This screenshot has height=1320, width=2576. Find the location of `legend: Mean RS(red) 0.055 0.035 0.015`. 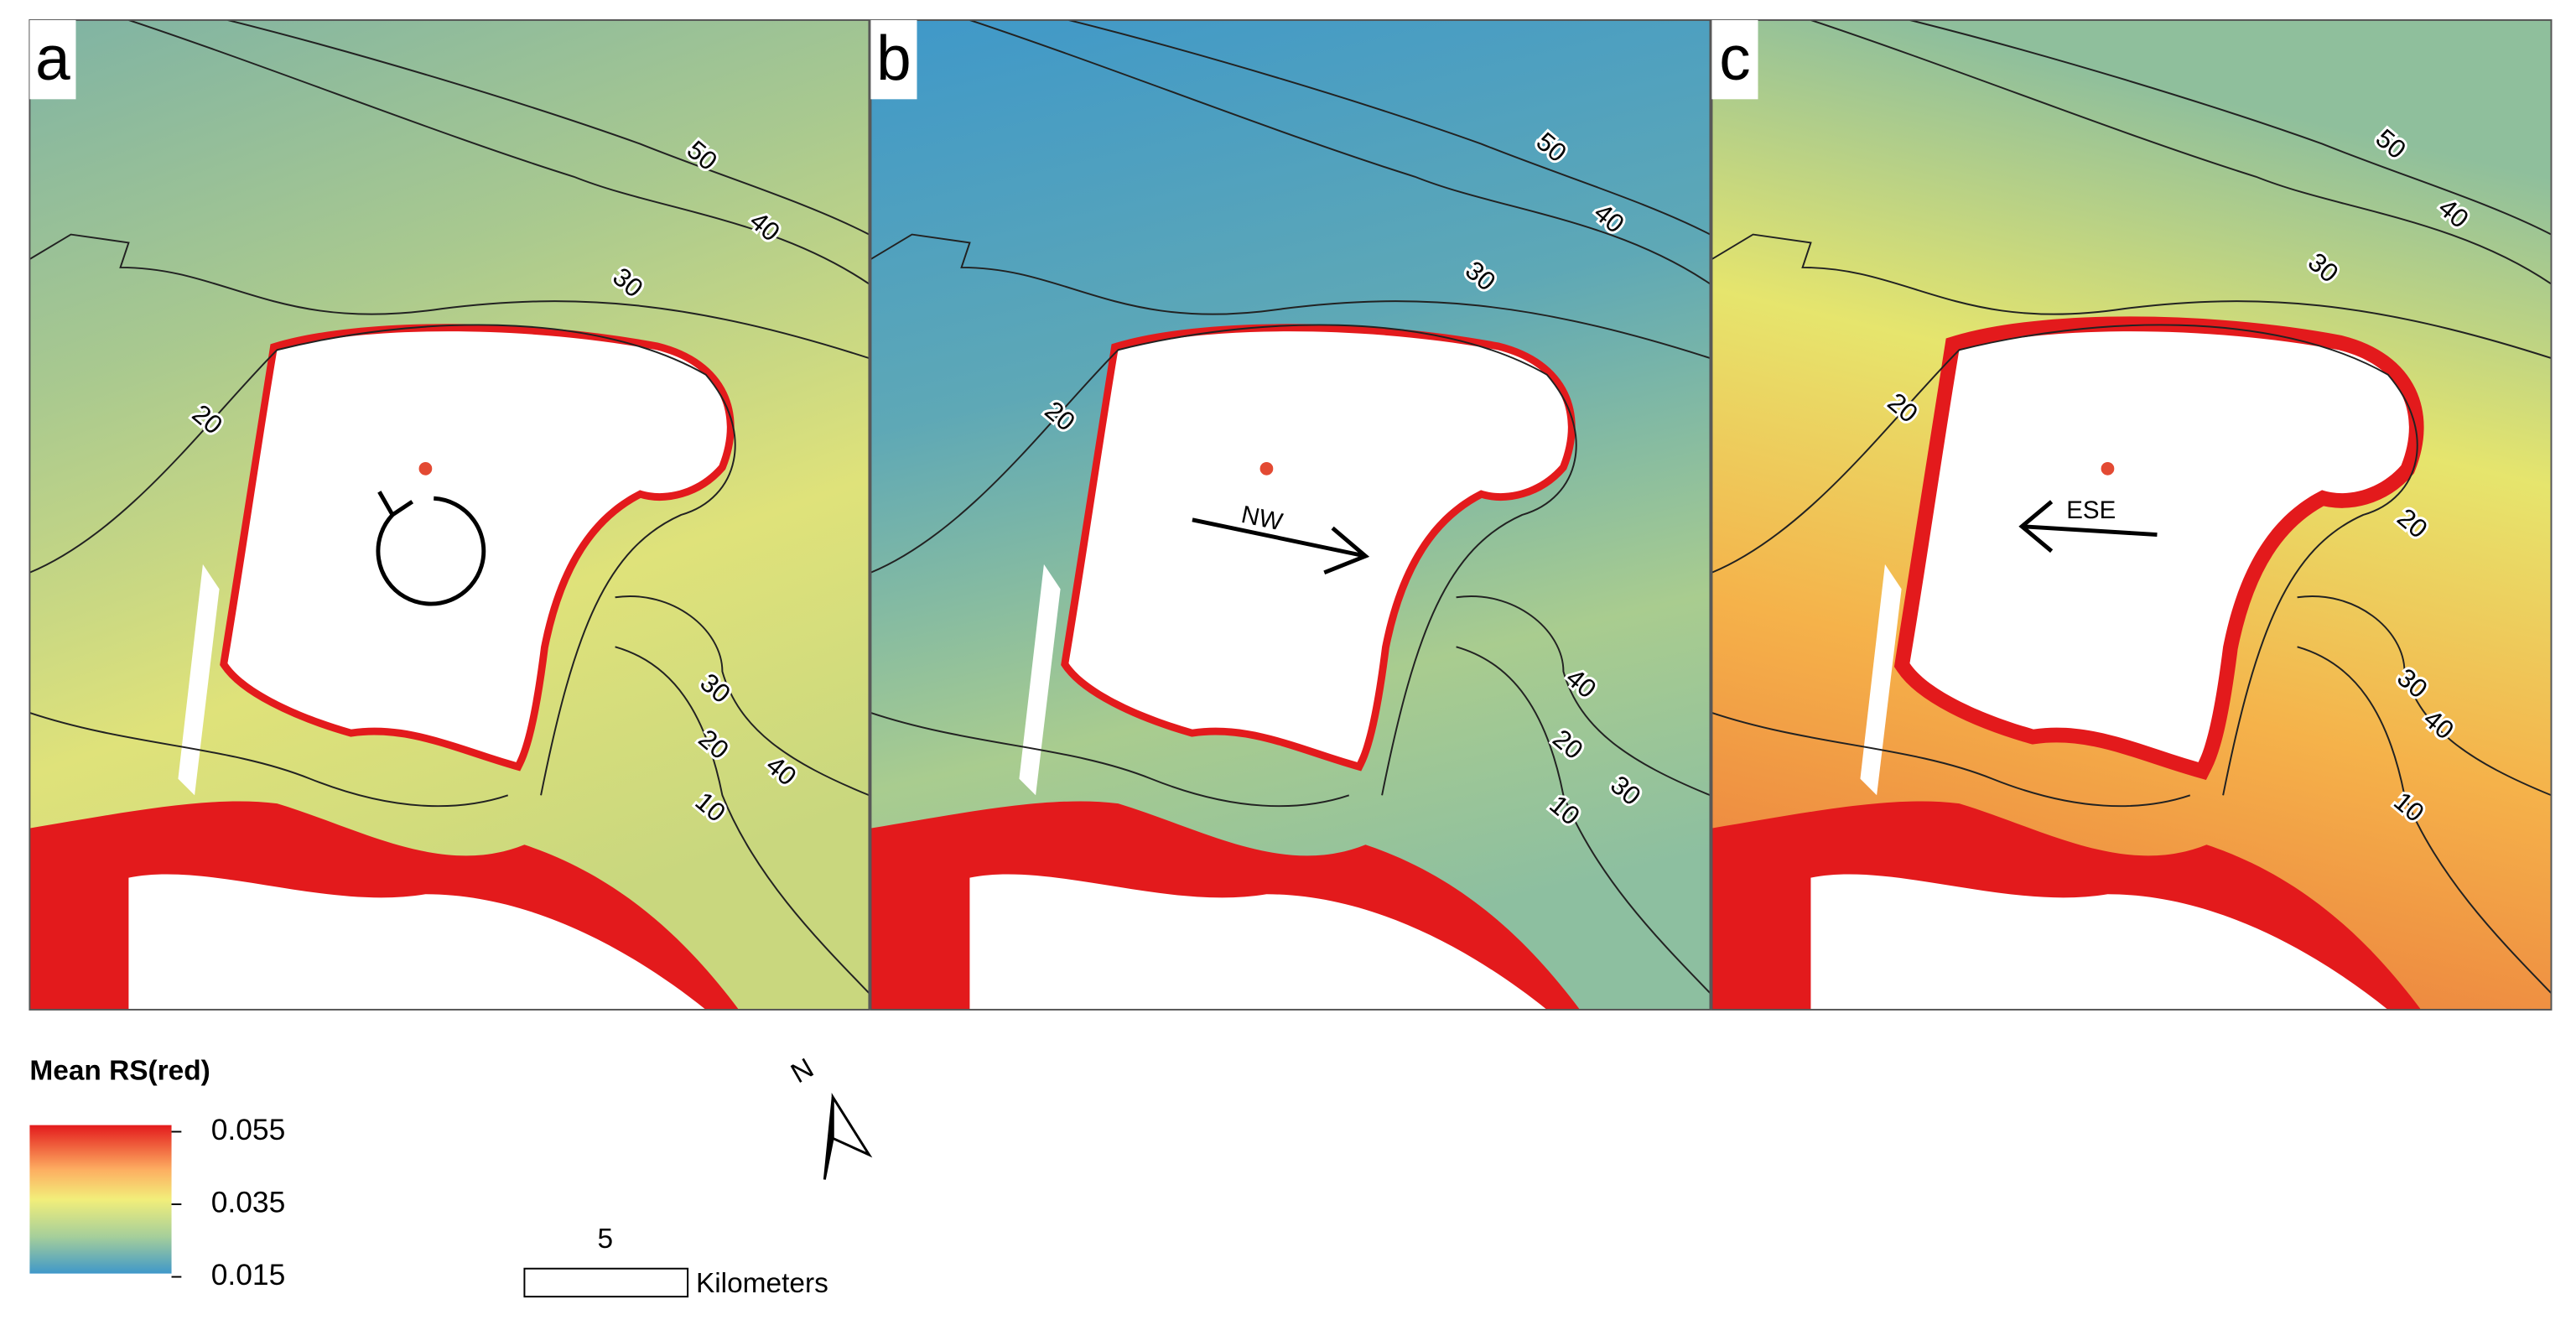

legend: Mean RS(red) 0.055 0.035 0.015 is located at coordinates (157, 1173).